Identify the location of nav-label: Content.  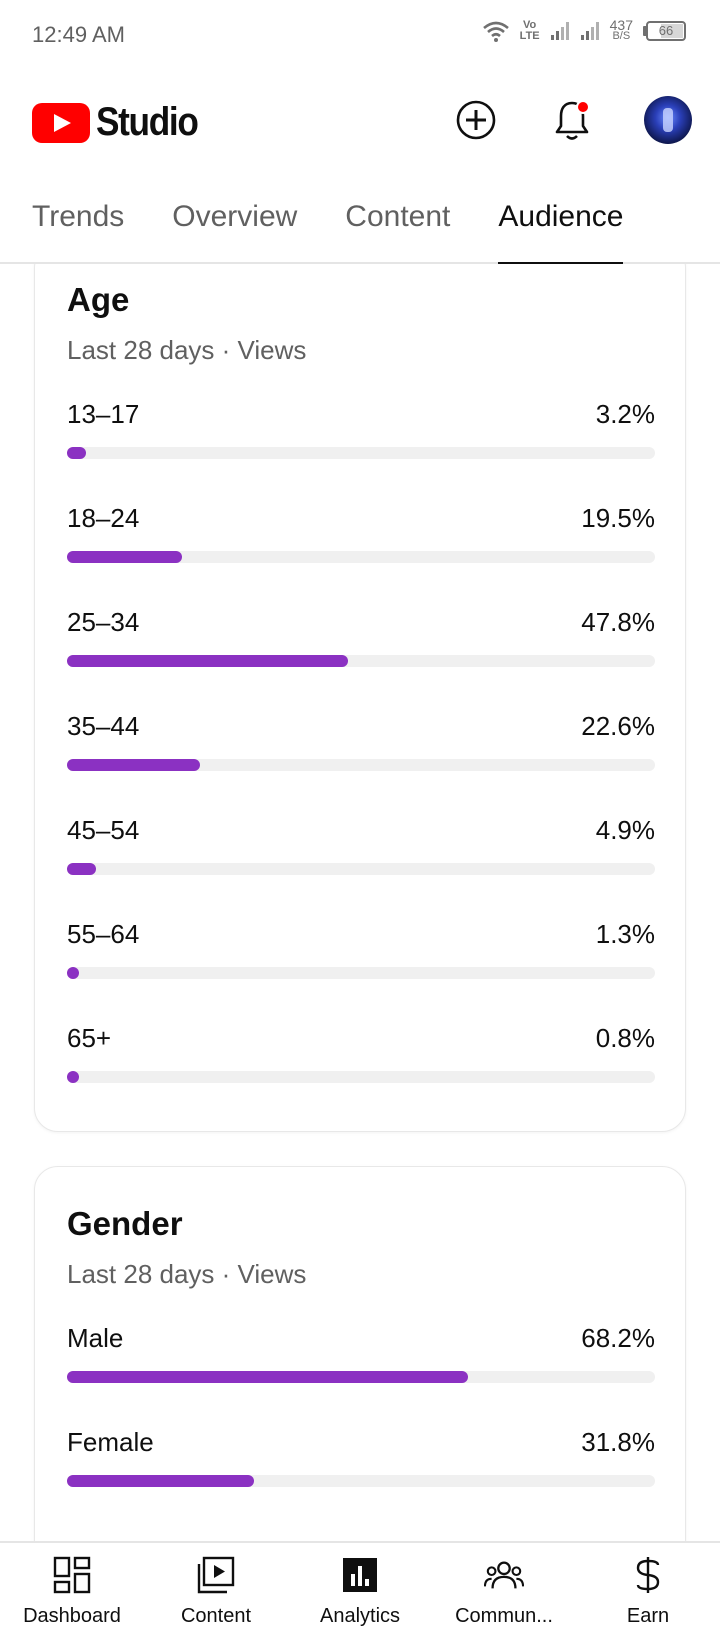
(216, 1616).